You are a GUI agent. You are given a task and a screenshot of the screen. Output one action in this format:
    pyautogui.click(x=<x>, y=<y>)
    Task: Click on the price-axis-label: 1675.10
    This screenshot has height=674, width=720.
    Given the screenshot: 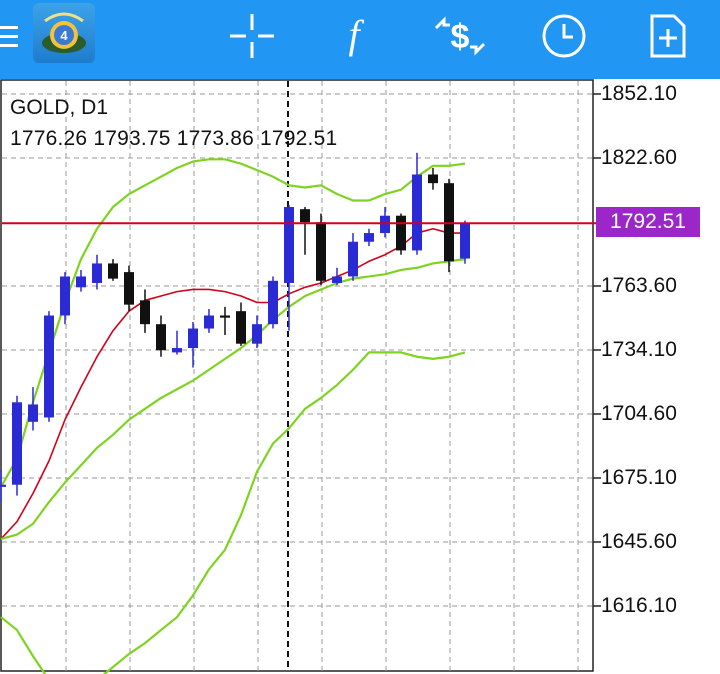 What is the action you would take?
    pyautogui.click(x=639, y=477)
    